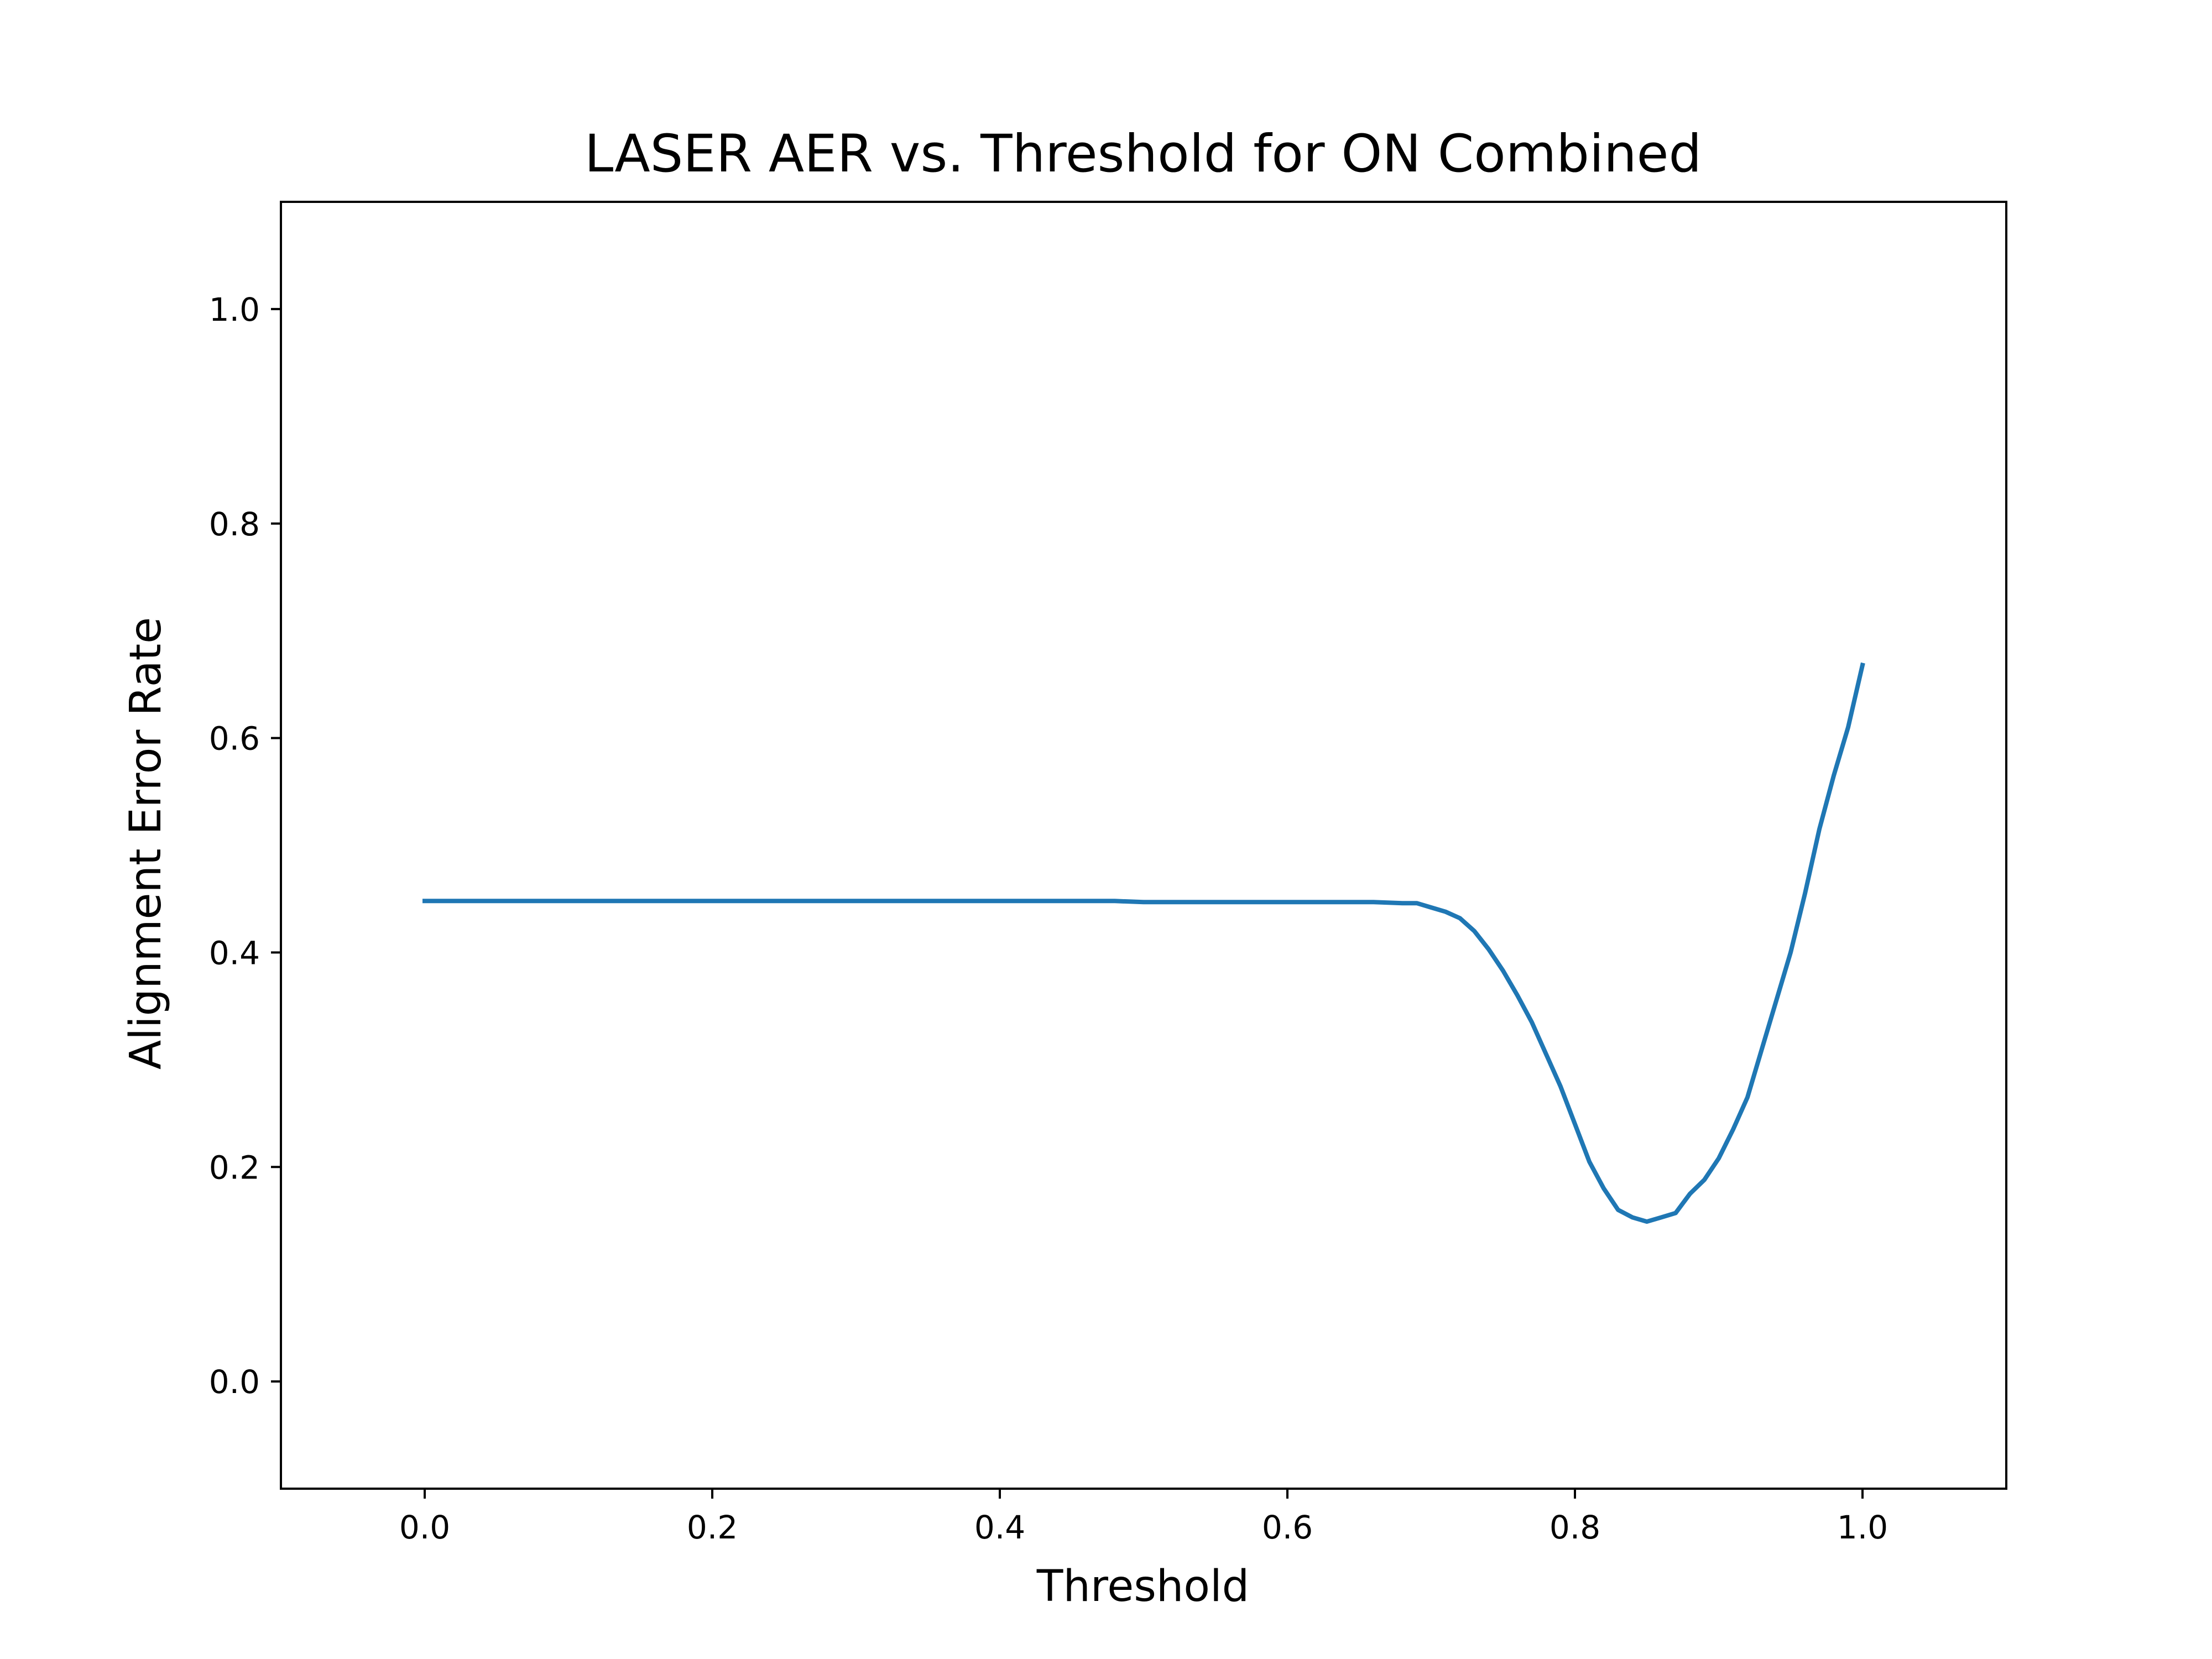  I want to click on y-tick-label: 0.0, so click(235, 1382).